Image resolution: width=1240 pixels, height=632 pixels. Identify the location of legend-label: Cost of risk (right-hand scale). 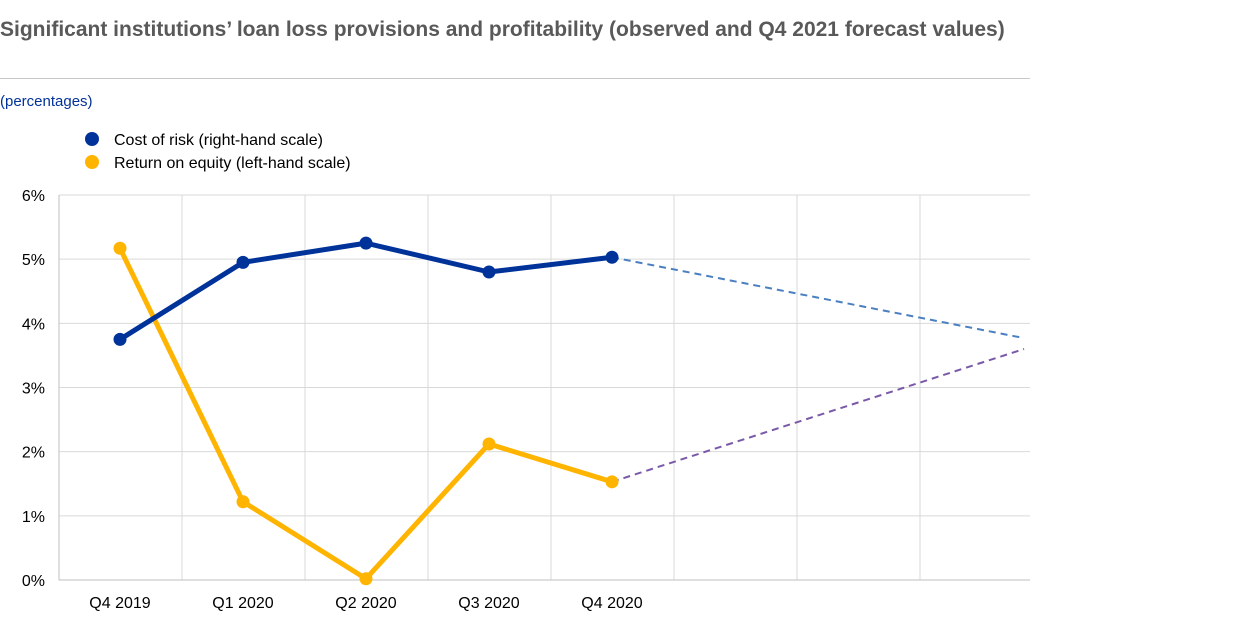
(218, 140).